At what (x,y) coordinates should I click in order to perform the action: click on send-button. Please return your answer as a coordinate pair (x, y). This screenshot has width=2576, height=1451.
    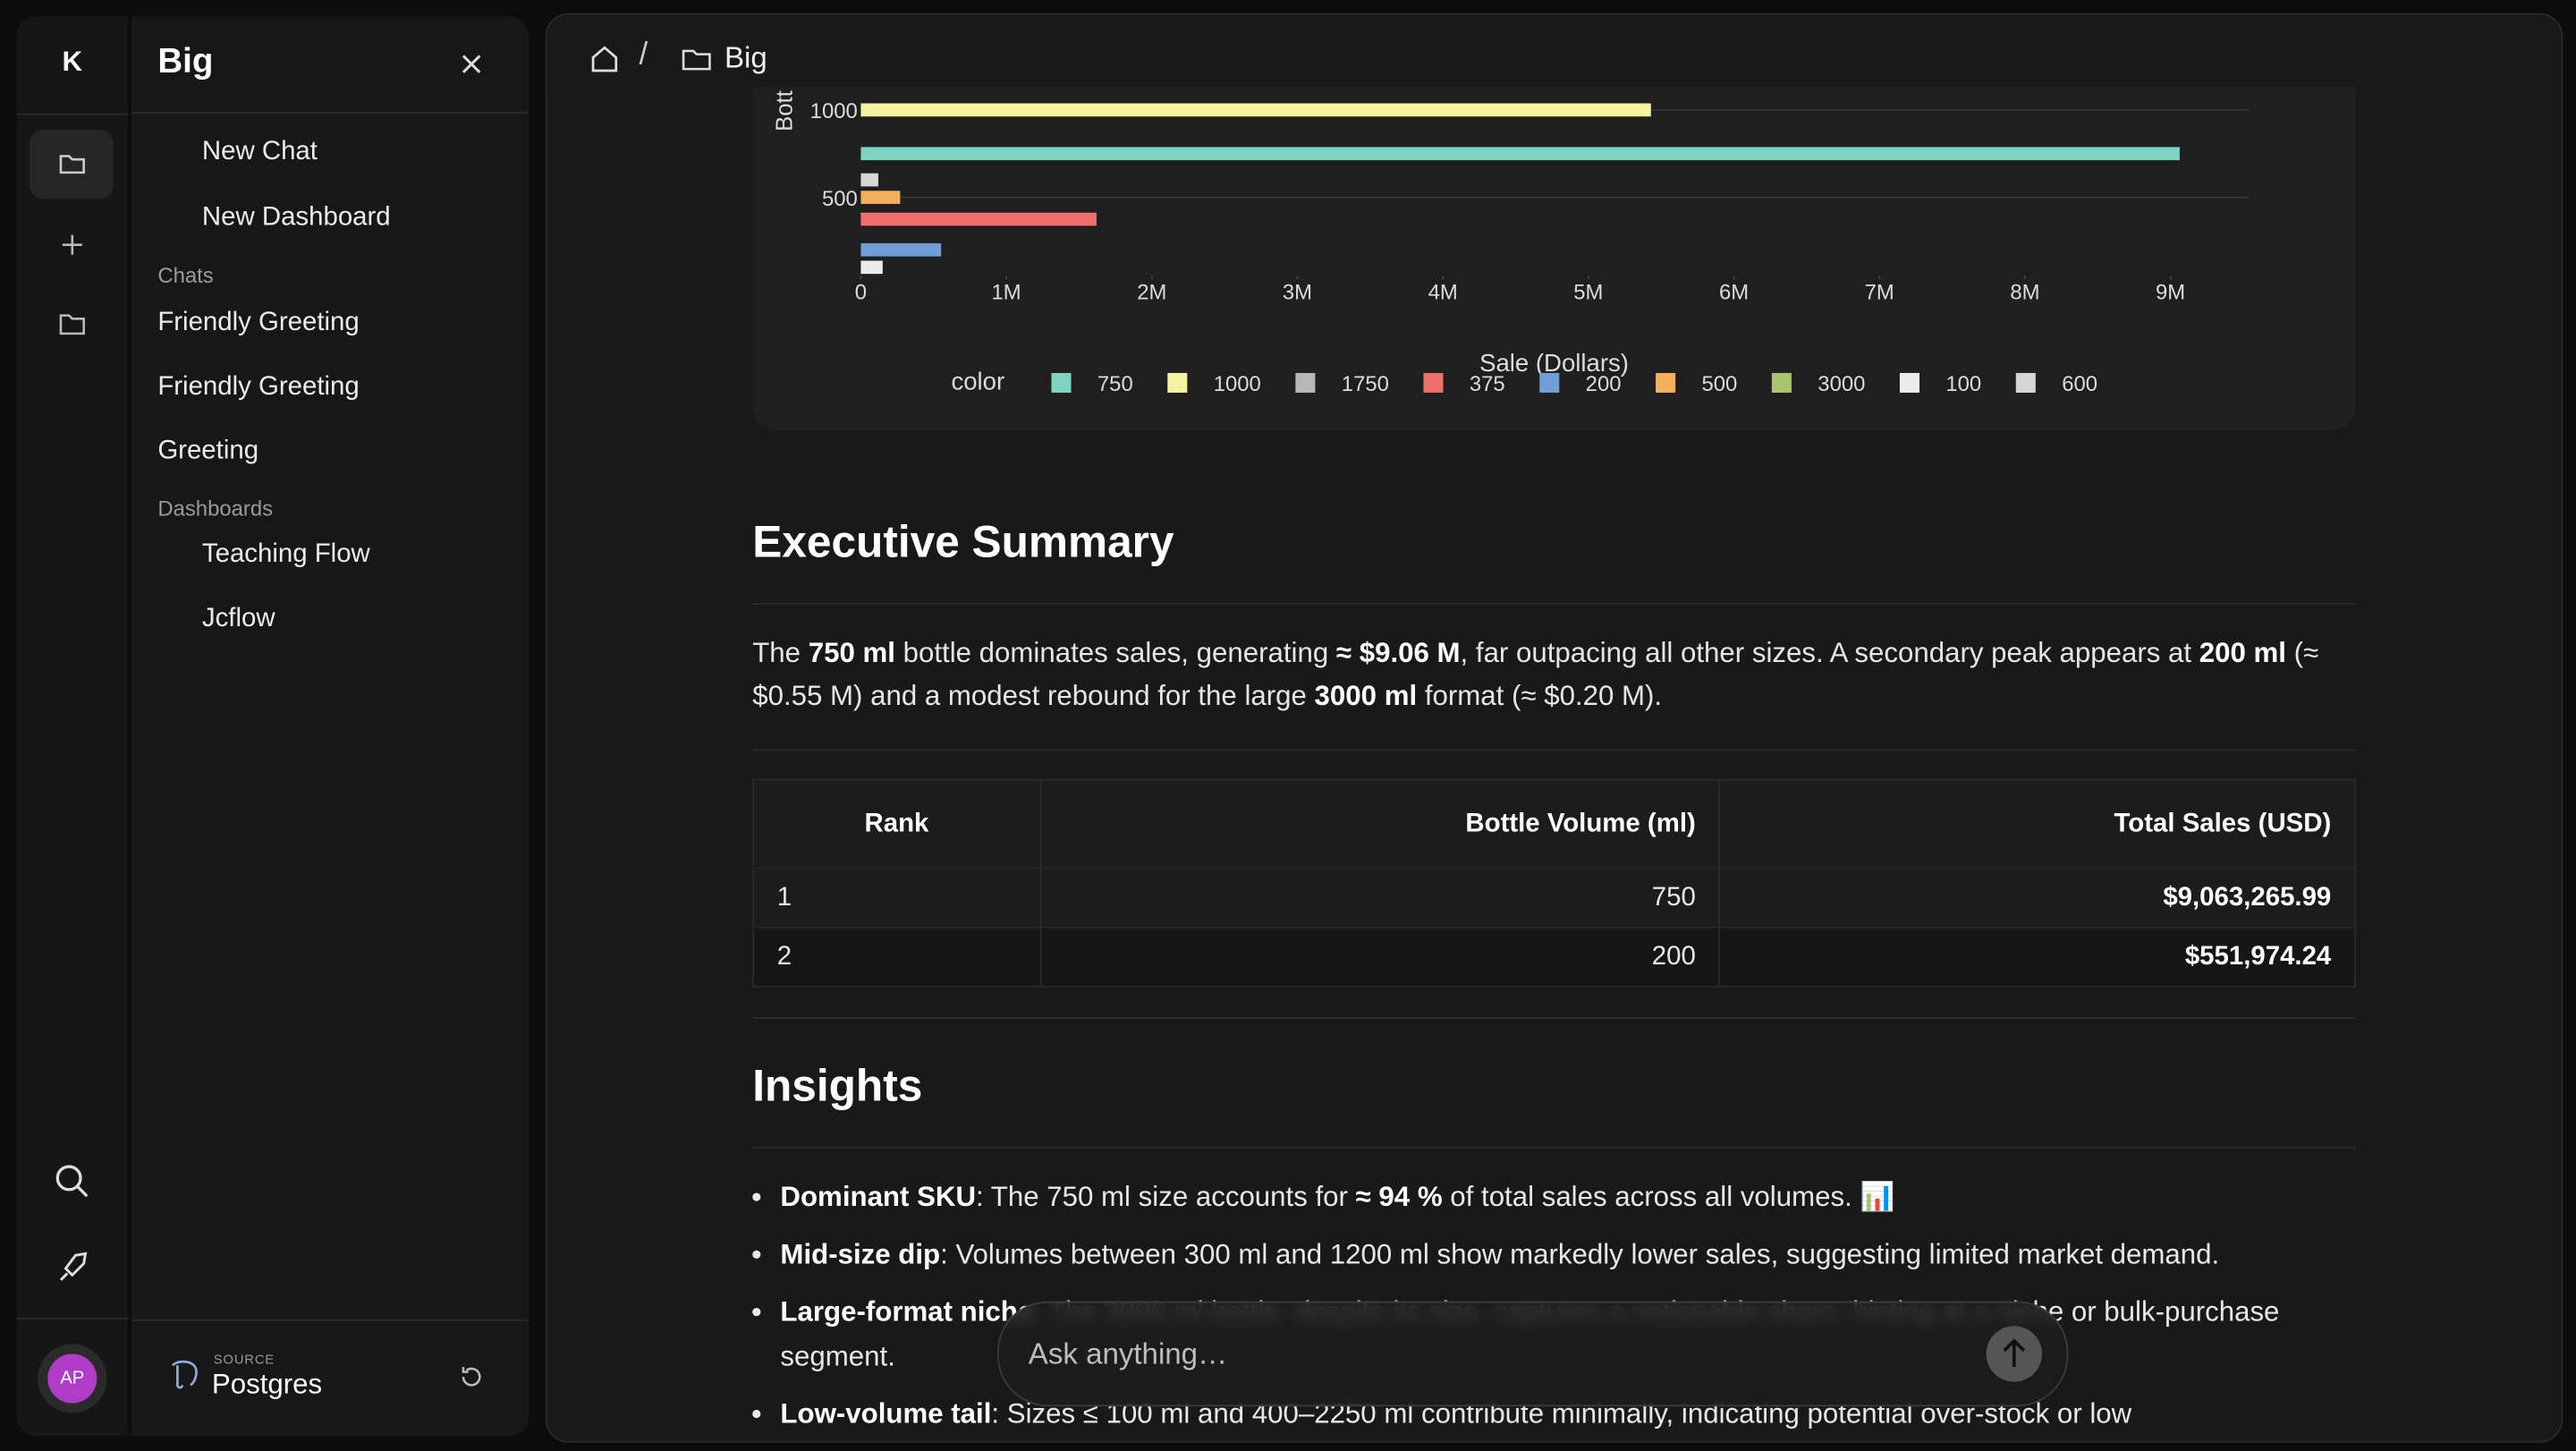
    Looking at the image, I should click on (2014, 1354).